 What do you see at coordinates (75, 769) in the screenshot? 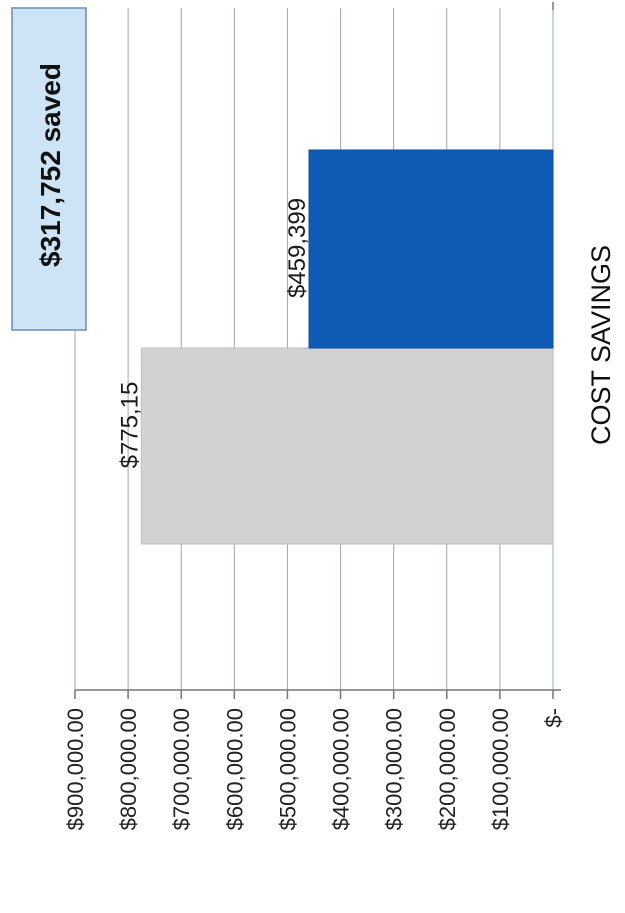
I see `tick-label-9: $900,000.00` at bounding box center [75, 769].